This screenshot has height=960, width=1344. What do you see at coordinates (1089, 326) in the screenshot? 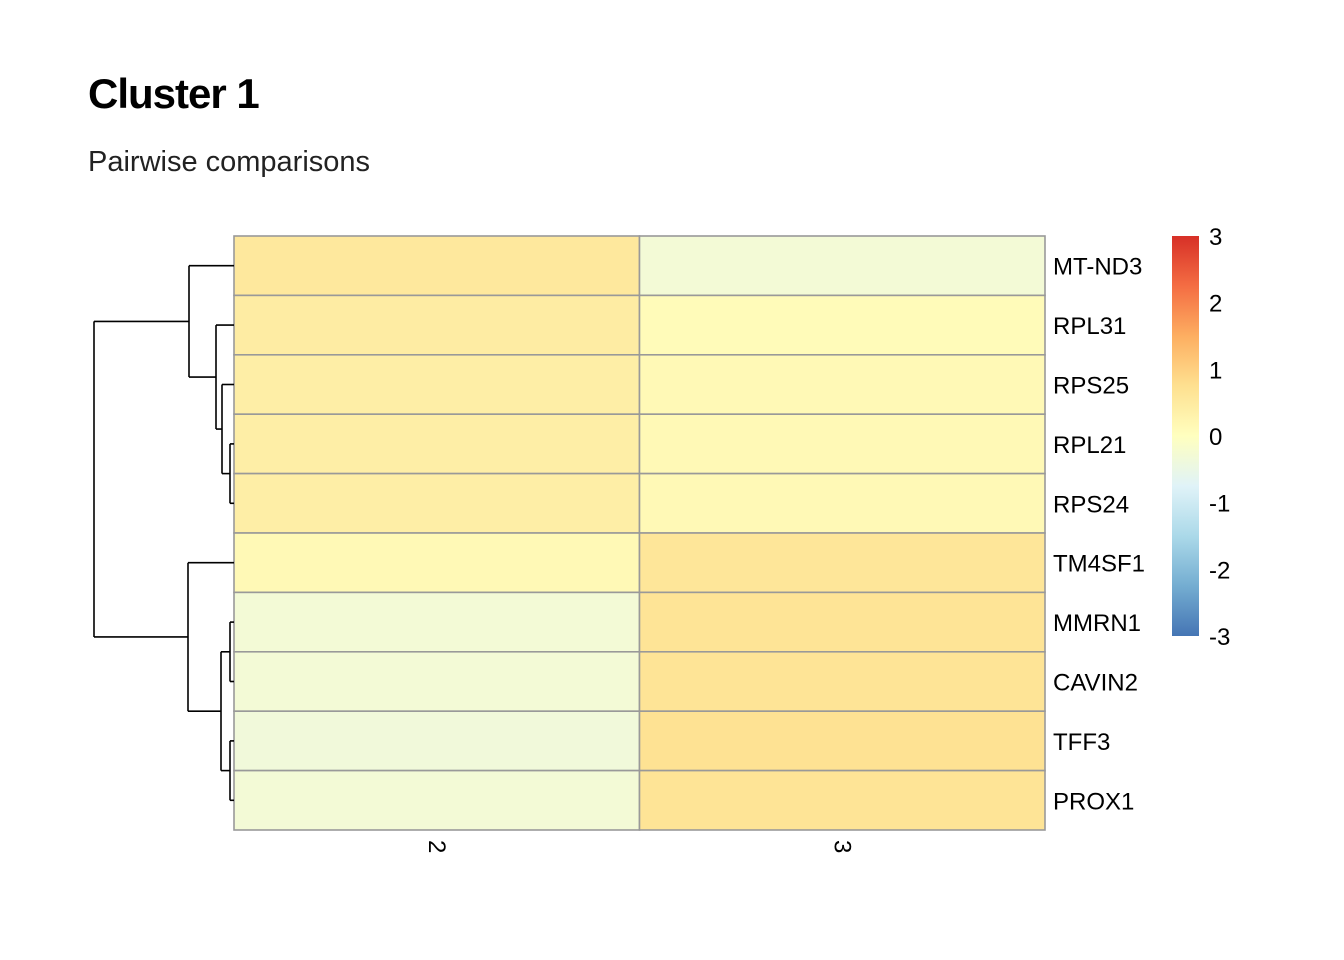
I see `row-label: RPL31` at bounding box center [1089, 326].